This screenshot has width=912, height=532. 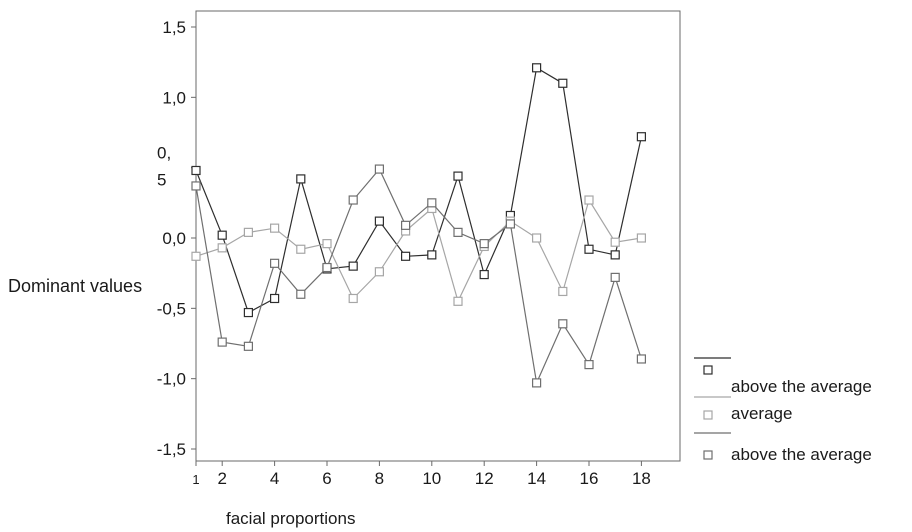 I want to click on x-axis-ticks: 1 2 4 6 8 10 12 14 16 18, so click(x=421, y=474).